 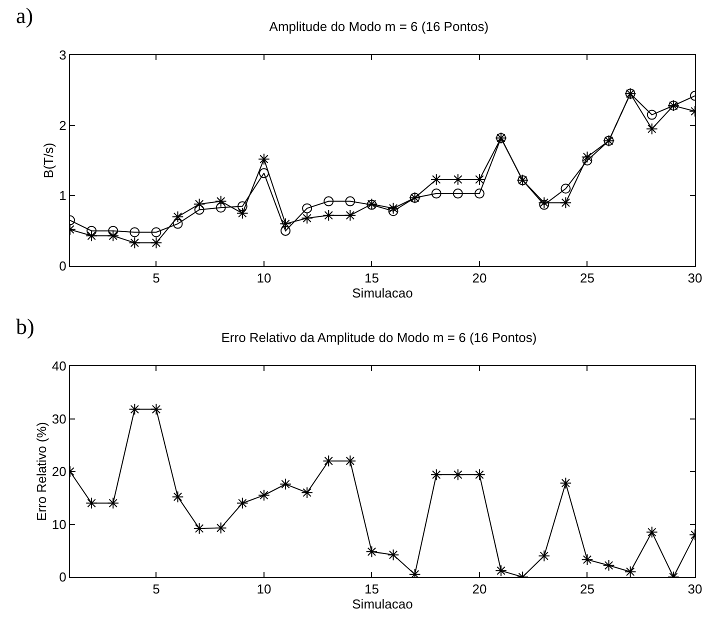 What do you see at coordinates (59, 524) in the screenshot?
I see `y-tick-label: 10` at bounding box center [59, 524].